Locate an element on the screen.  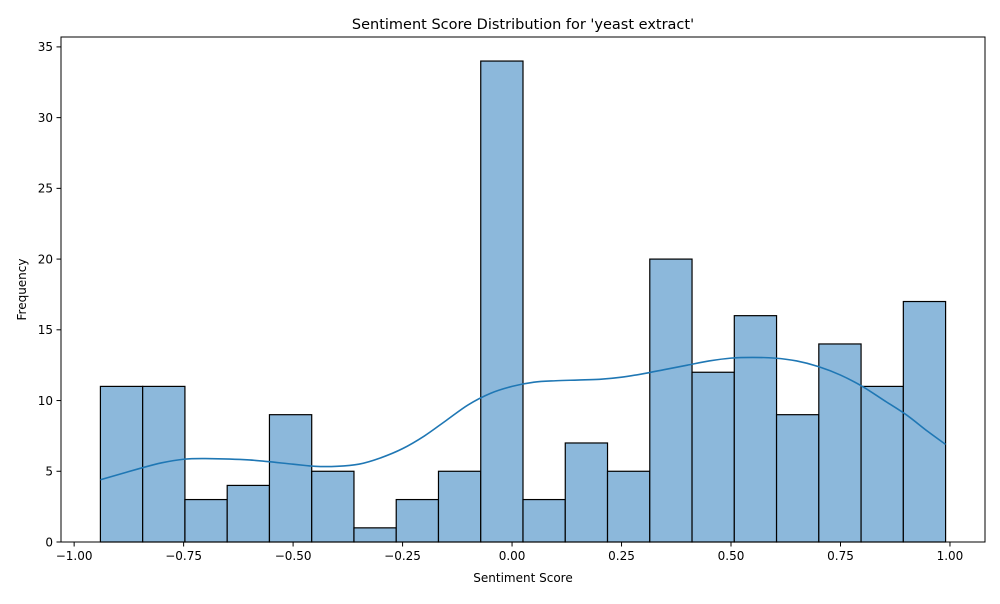
x-tick-label: 0.00 is located at coordinates (512, 556).